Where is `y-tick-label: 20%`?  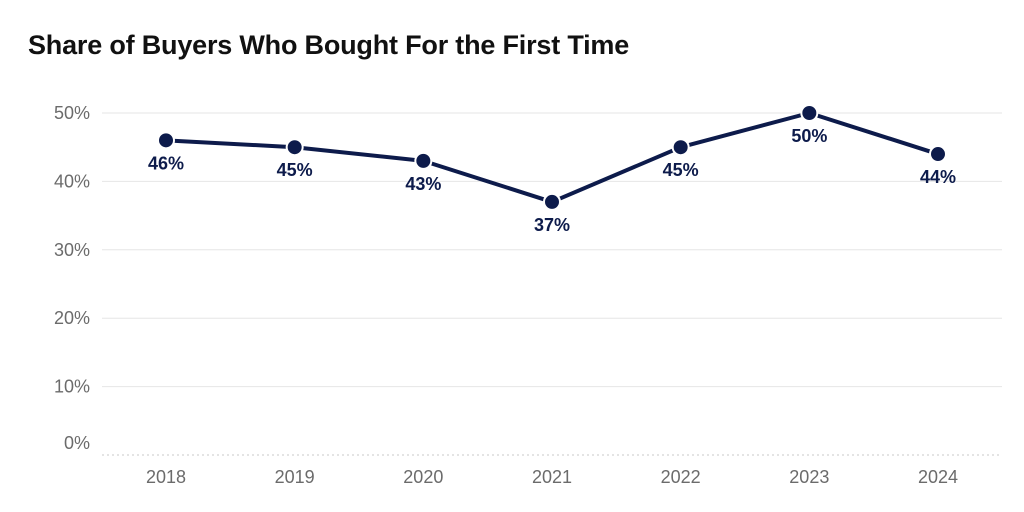 y-tick-label: 20% is located at coordinates (72, 318).